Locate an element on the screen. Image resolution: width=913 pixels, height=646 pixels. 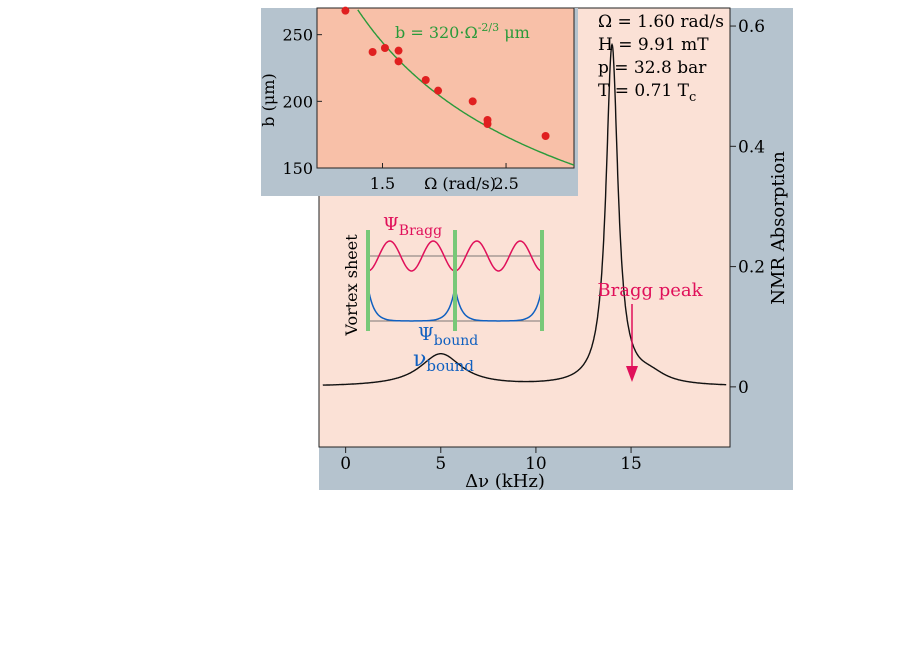
vortex-sheet-schematic: Vortex sheet ΨBragg Ψbound is located at coordinates (443, 281).